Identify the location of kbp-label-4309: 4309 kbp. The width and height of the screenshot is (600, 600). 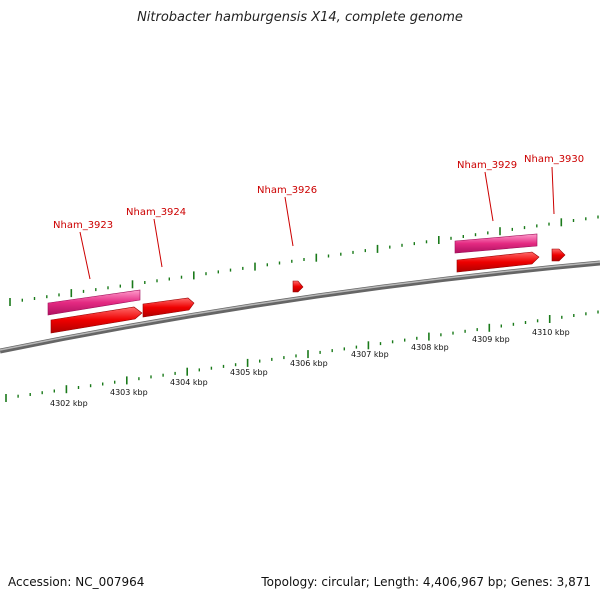
(491, 339).